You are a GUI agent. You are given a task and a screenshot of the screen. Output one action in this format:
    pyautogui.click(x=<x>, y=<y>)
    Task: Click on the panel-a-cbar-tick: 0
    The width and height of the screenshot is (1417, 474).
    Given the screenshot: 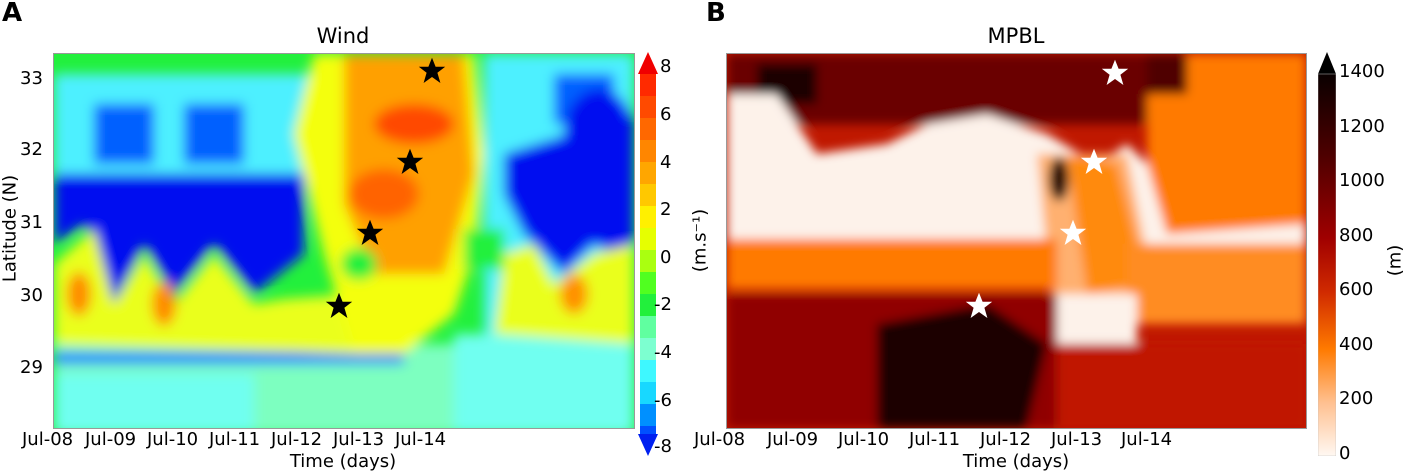 What is the action you would take?
    pyautogui.click(x=666, y=257)
    